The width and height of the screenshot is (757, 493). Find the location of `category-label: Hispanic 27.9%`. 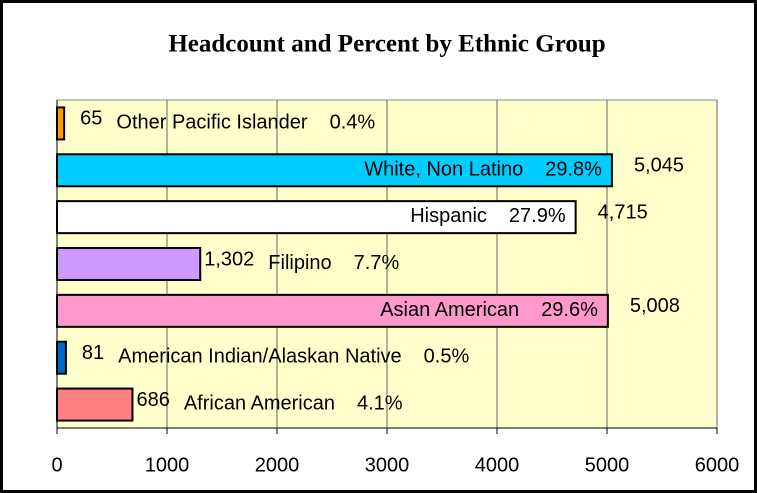

category-label: Hispanic 27.9% is located at coordinates (488, 216).